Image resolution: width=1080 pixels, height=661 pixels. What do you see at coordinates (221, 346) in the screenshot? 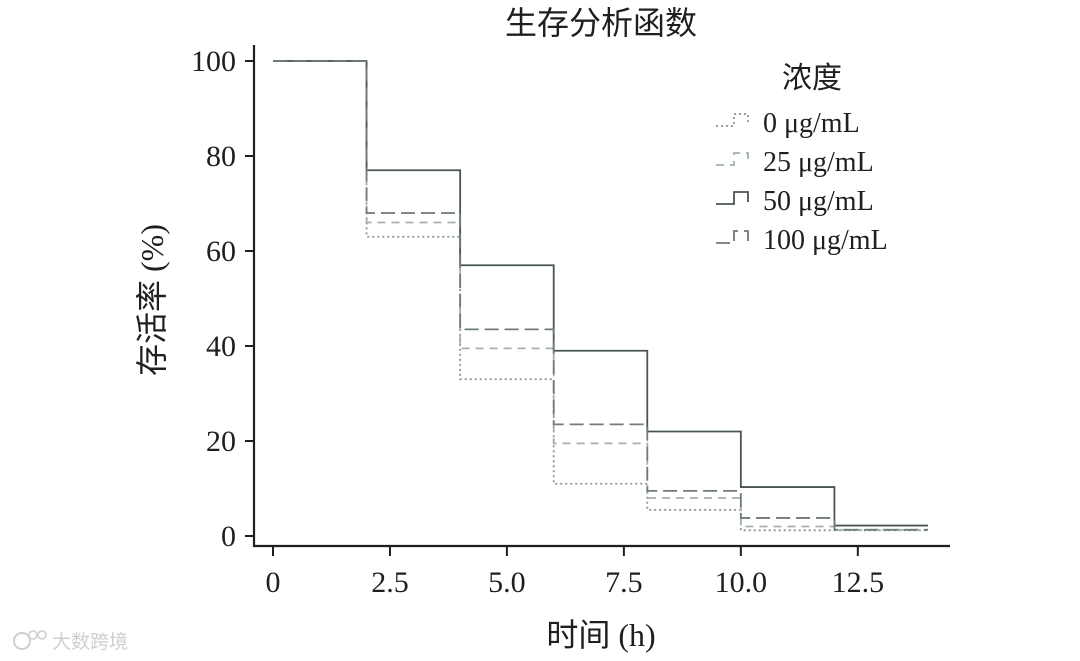
I see `y-tick-label: 40` at bounding box center [221, 346].